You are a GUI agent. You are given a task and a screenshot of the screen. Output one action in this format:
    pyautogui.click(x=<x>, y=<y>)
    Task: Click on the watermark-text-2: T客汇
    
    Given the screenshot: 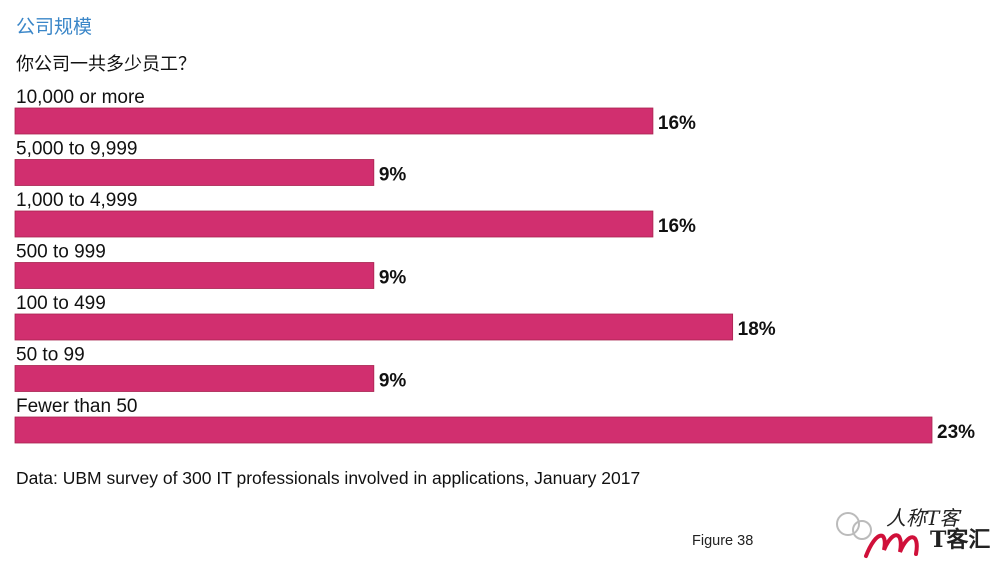 What is the action you would take?
    pyautogui.click(x=960, y=540)
    